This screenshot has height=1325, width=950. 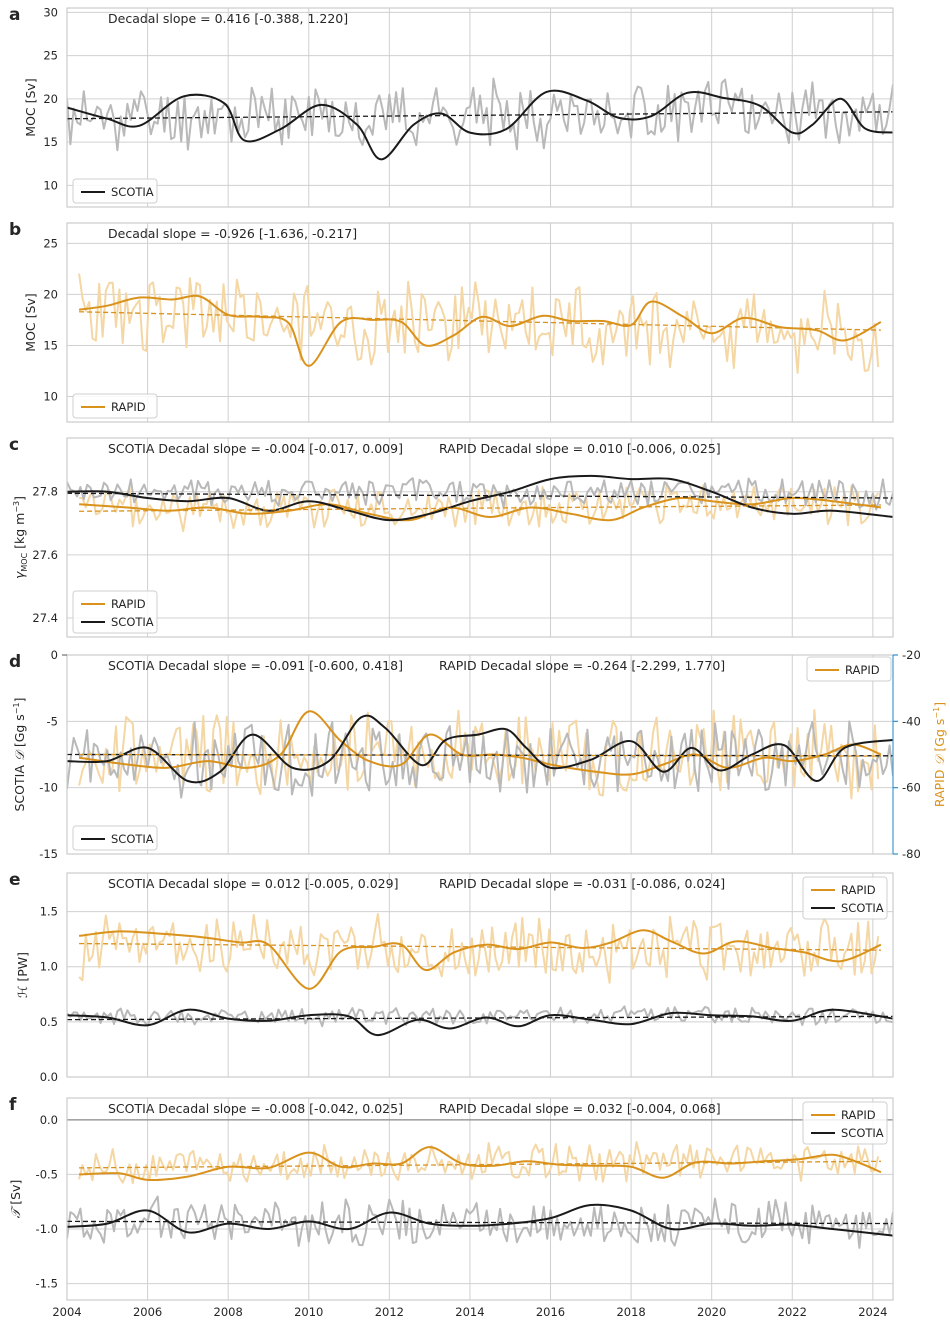 What do you see at coordinates (47, 1174) in the screenshot?
I see `y-tick-label: -0.5` at bounding box center [47, 1174].